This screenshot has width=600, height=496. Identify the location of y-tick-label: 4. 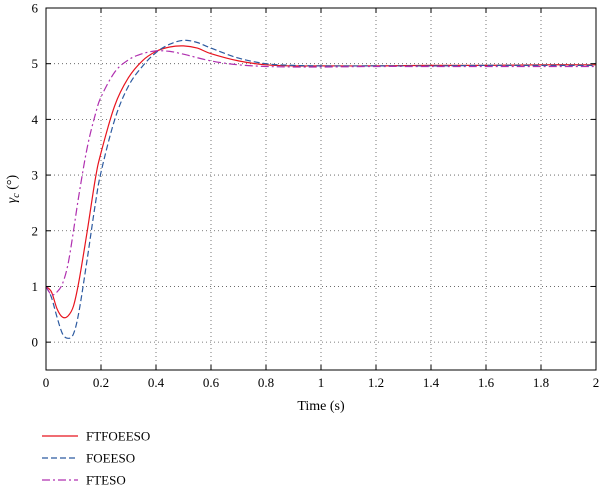
(35, 119).